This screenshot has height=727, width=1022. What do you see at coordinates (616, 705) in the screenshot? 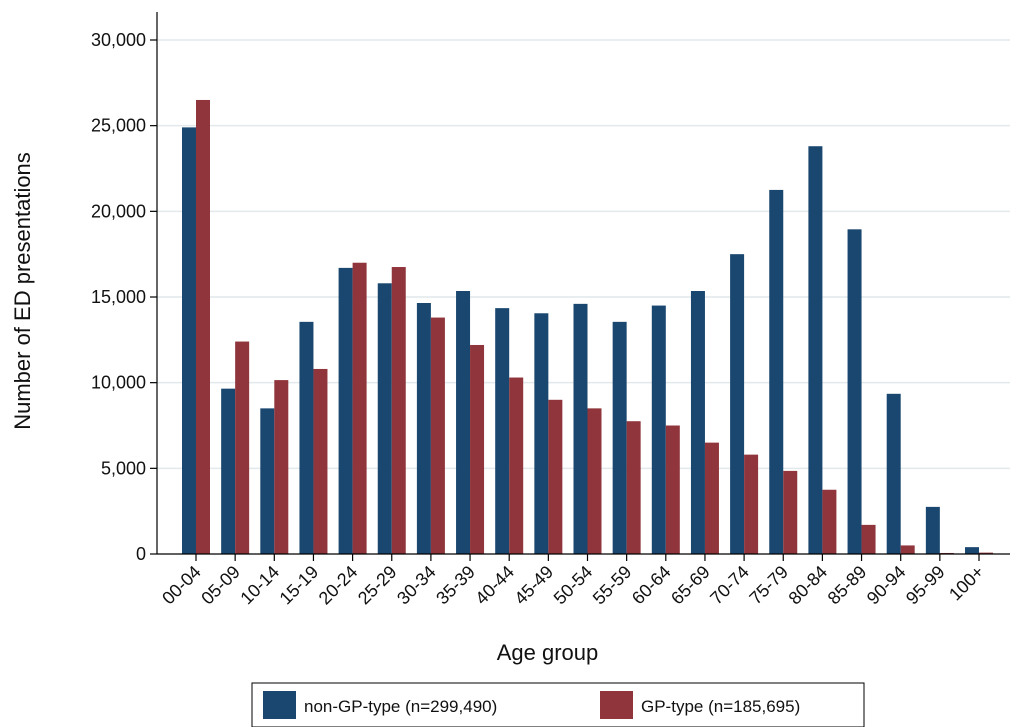
I see `legend-swatch-gp` at bounding box center [616, 705].